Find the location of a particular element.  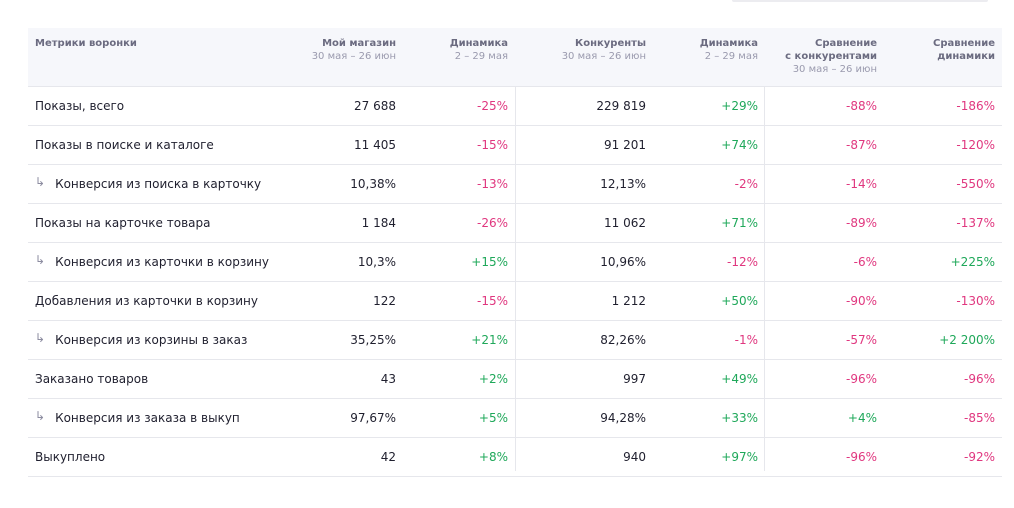

compare-dynamics-value: -96% is located at coordinates (979, 379).